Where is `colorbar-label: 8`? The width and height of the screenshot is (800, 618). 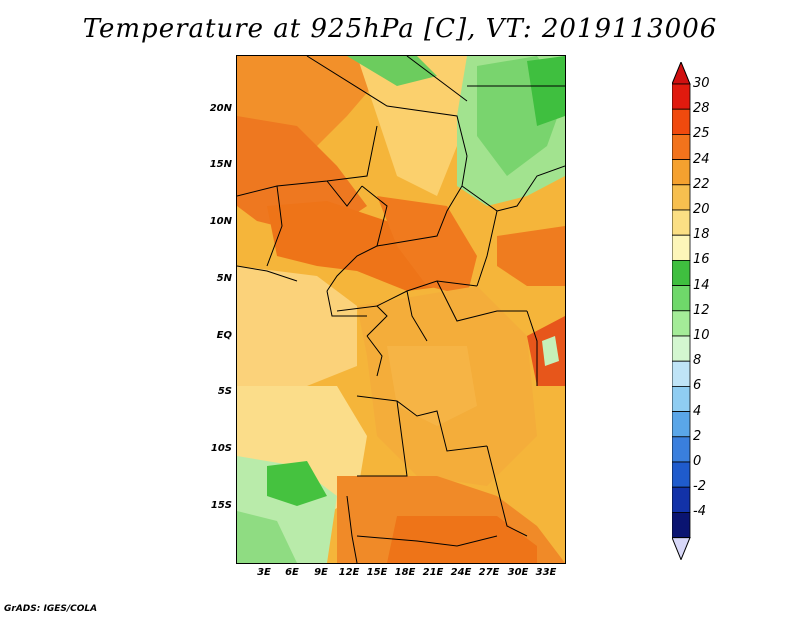 colorbar-label: 8 is located at coordinates (697, 361).